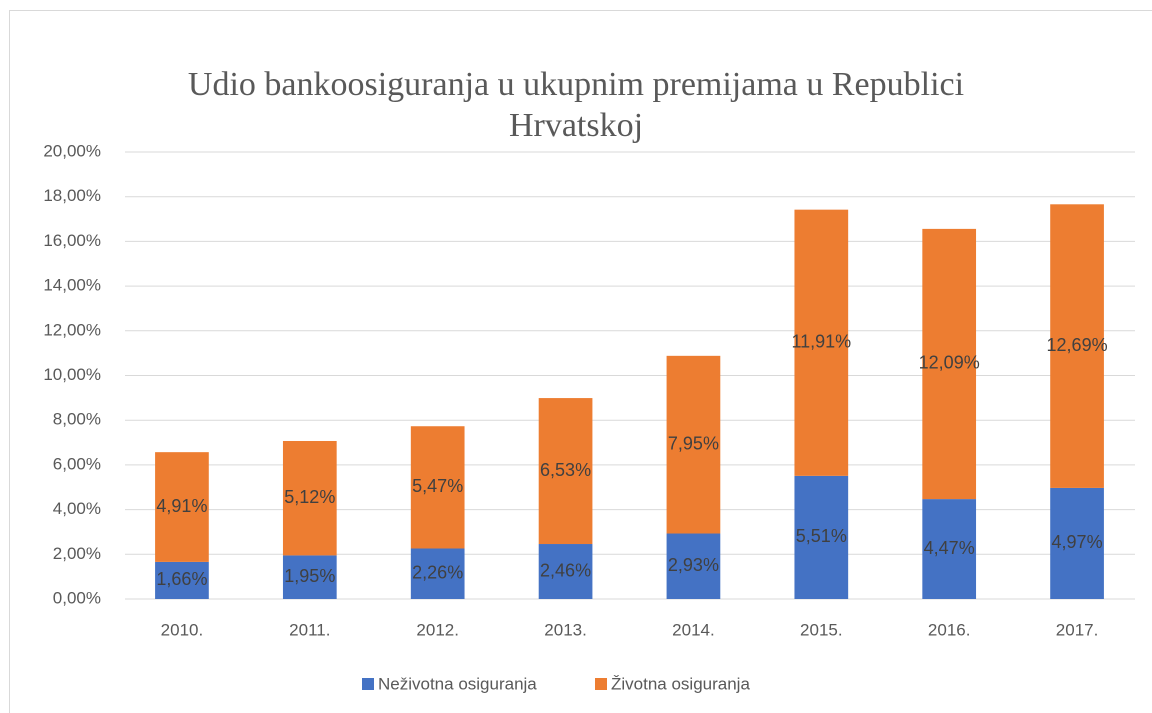  I want to click on y-tick-label: 12,00%, so click(72, 329).